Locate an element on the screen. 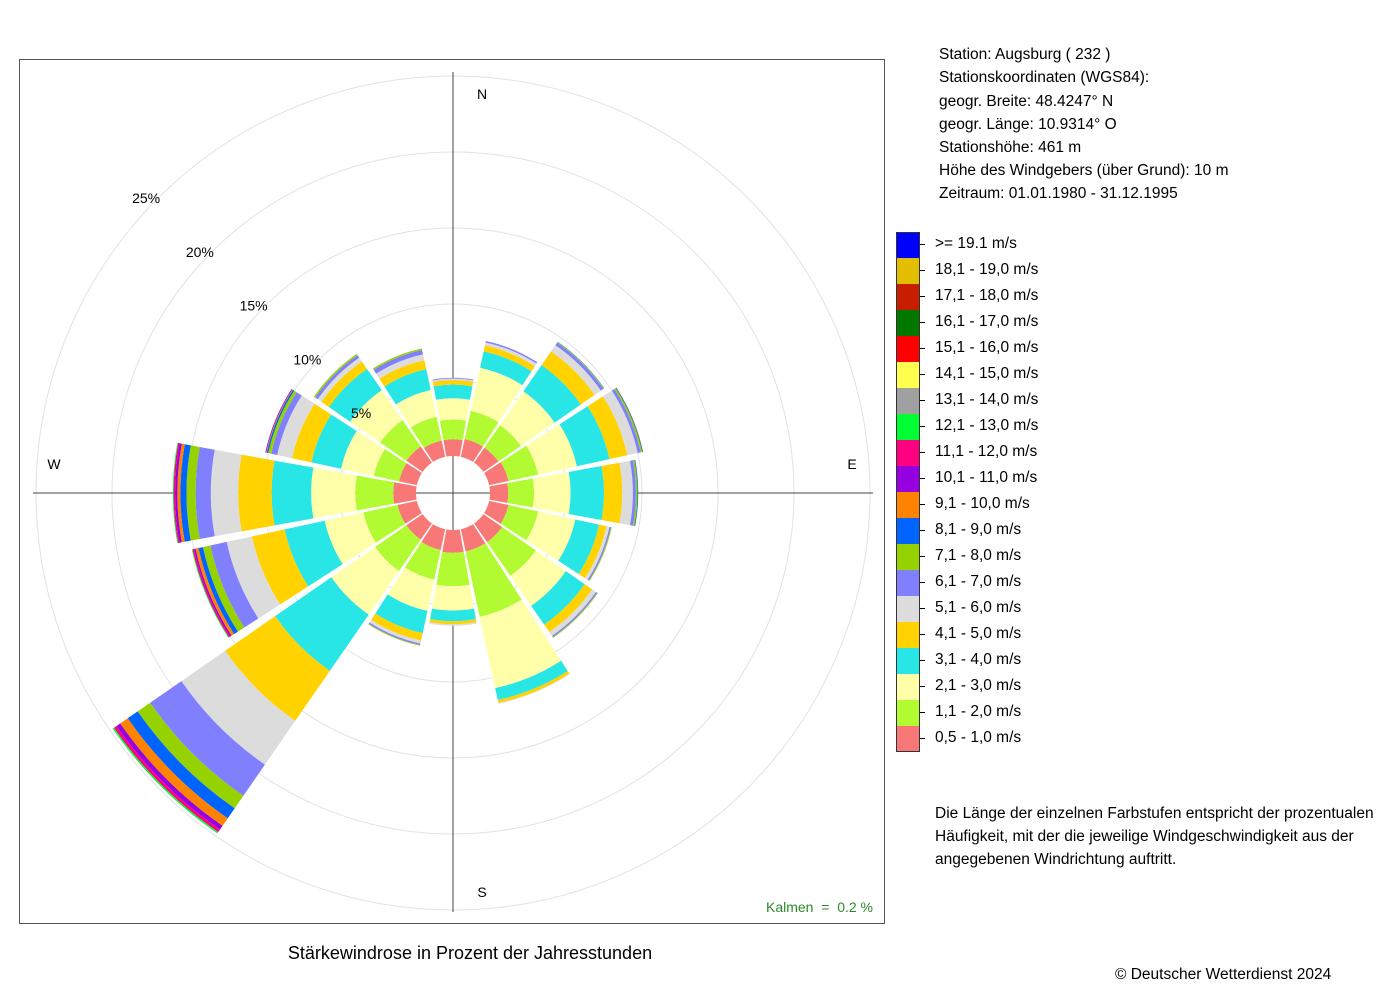 This screenshot has width=1400, height=1000. compass-label-N: N is located at coordinates (482, 94).